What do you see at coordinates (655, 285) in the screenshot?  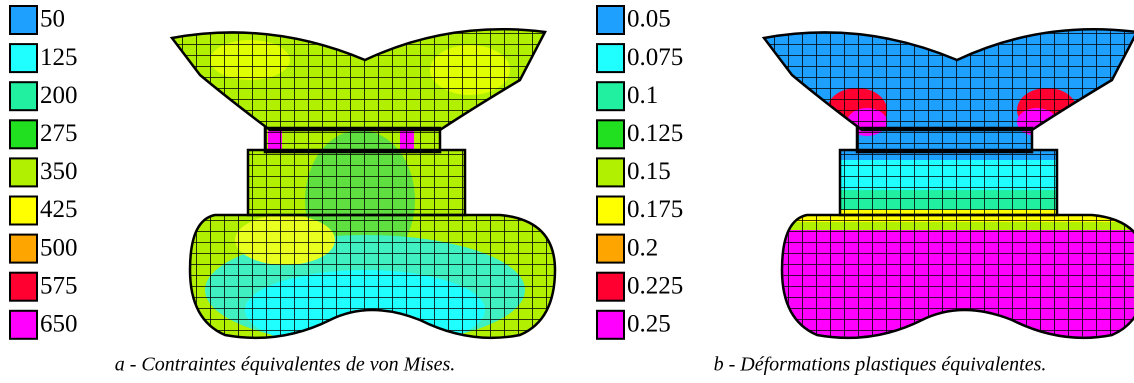 I see `legend-label: 0.225` at bounding box center [655, 285].